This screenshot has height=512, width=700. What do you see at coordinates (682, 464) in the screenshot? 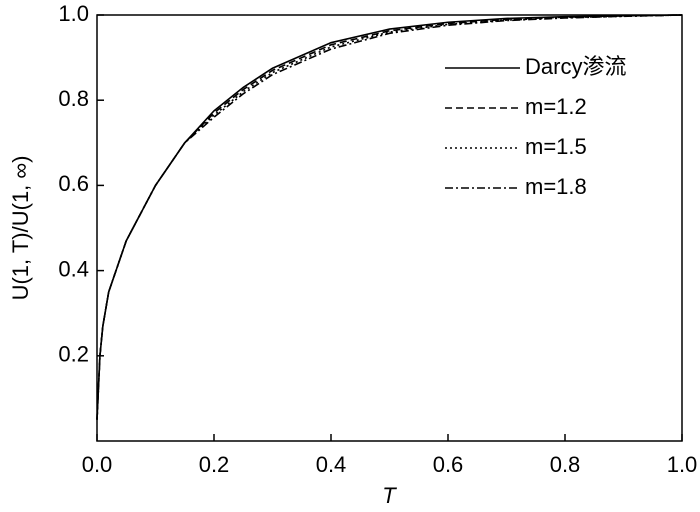
I see `x-tick-label: 1.0` at bounding box center [682, 464].